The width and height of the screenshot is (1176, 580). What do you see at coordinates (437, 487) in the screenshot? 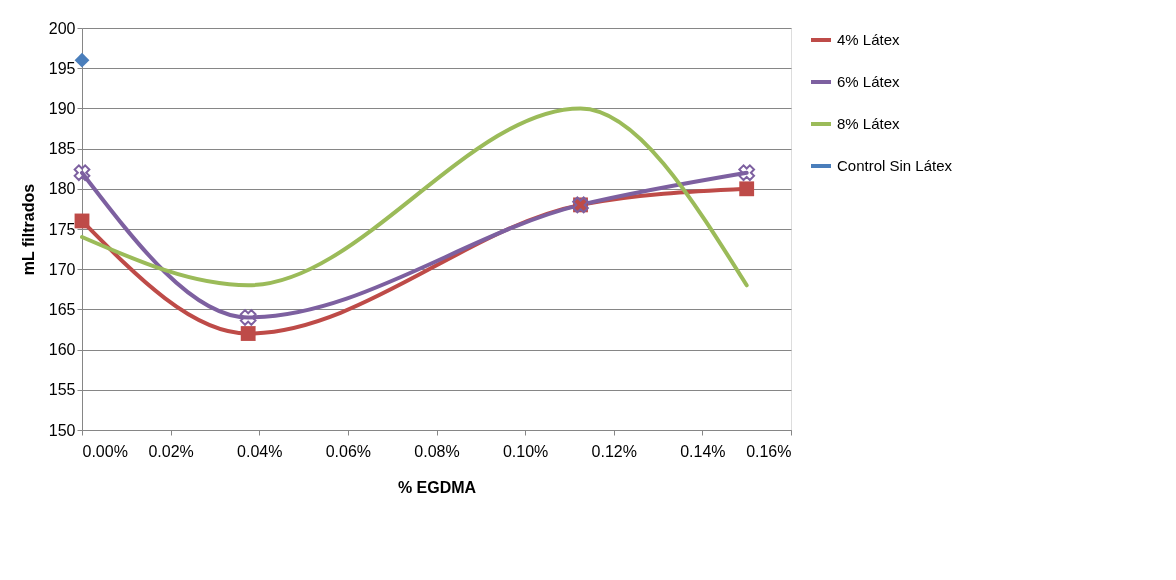
I see `x-axis-title: % EGDMA` at bounding box center [437, 487].